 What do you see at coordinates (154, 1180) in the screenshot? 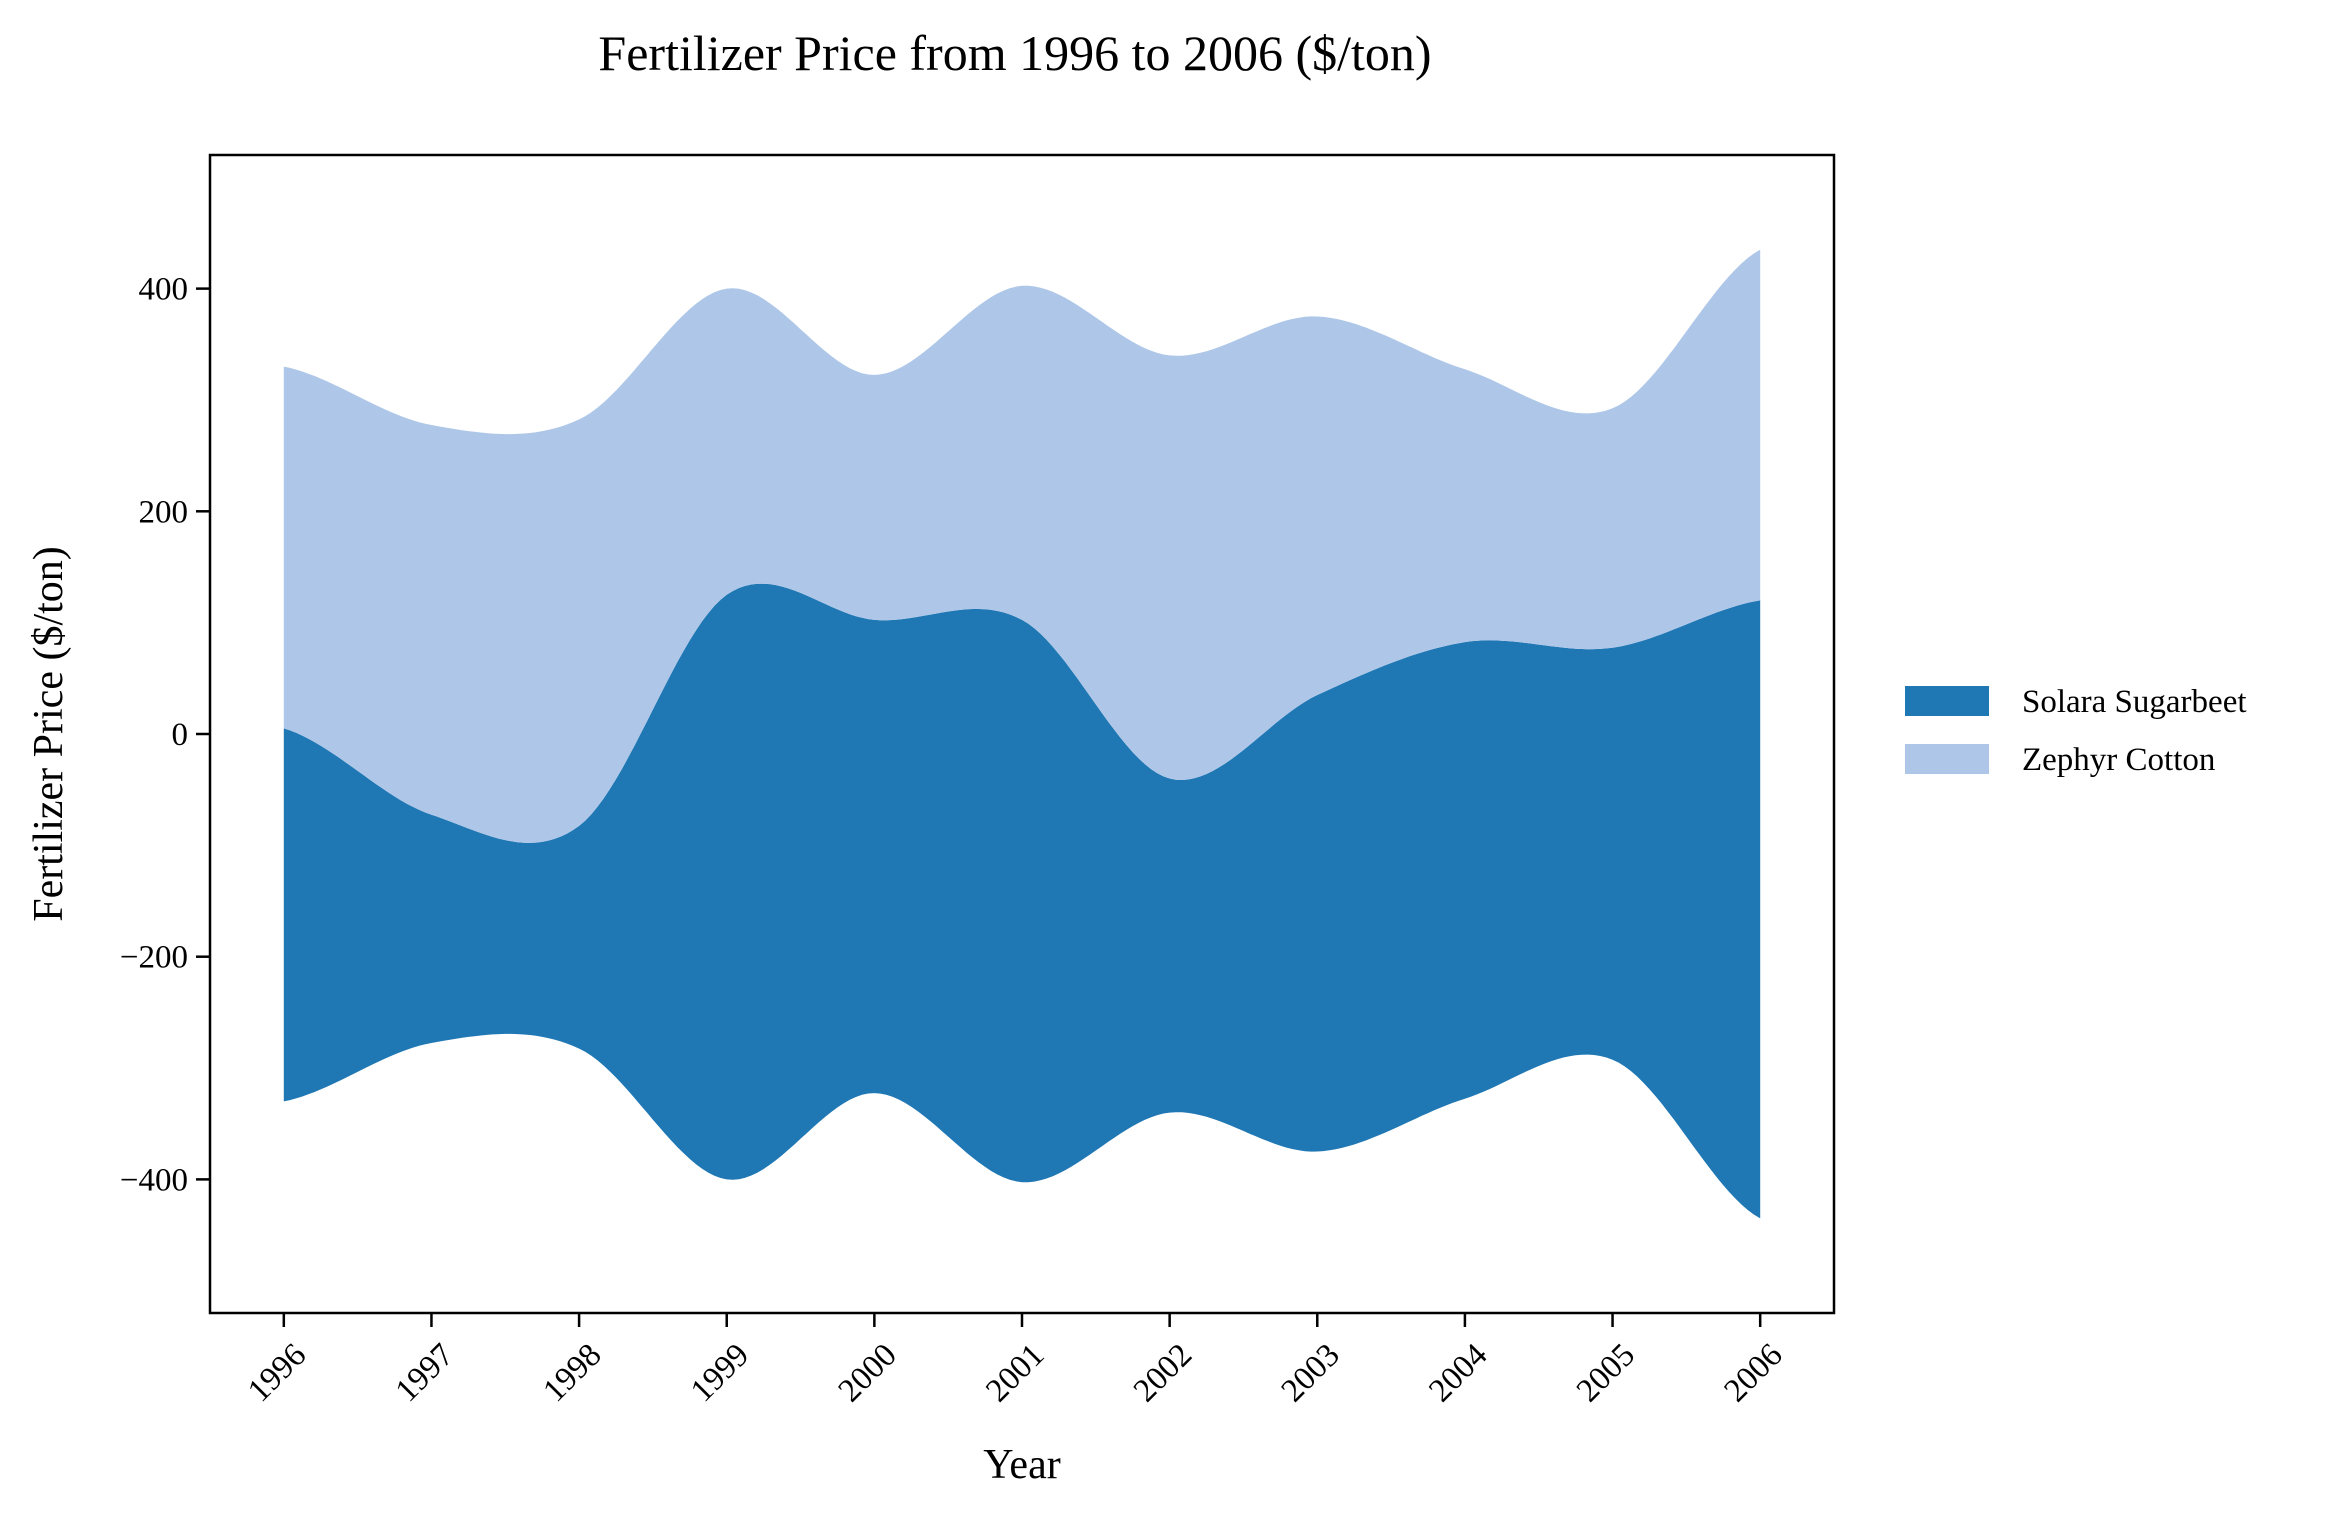
I see `y-tick-label: −400` at bounding box center [154, 1180].